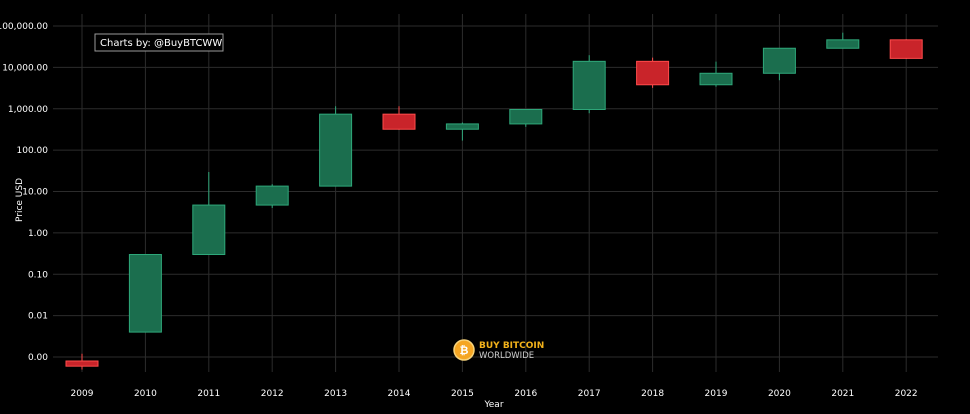  What do you see at coordinates (208, 394) in the screenshot?
I see `x-tick-label: 2011` at bounding box center [208, 394].